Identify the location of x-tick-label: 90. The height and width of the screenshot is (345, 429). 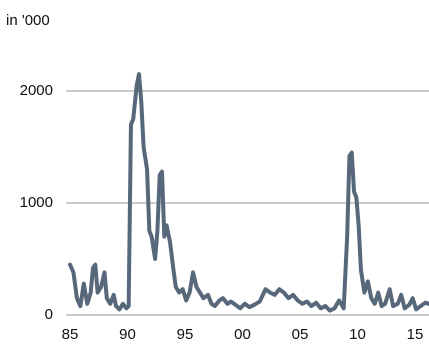
(127, 334).